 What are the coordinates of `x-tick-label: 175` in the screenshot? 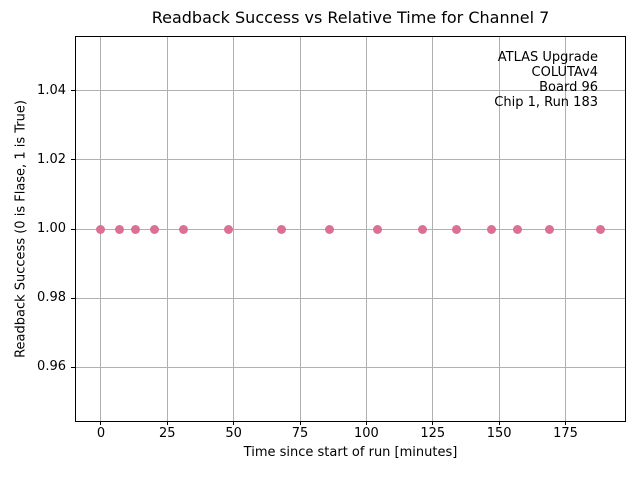 It's located at (565, 433).